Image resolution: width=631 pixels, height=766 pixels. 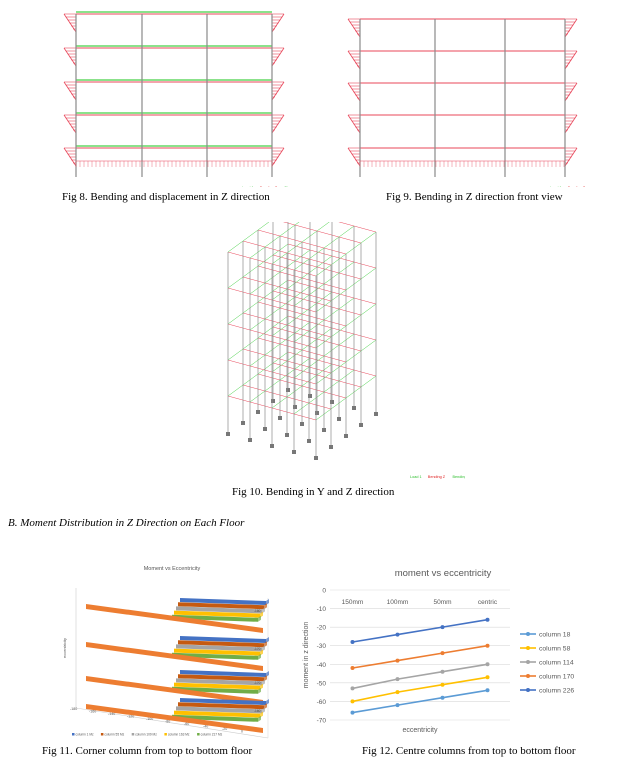 What do you see at coordinates (420, 656) in the screenshot?
I see `fig12-series-line` at bounding box center [420, 656].